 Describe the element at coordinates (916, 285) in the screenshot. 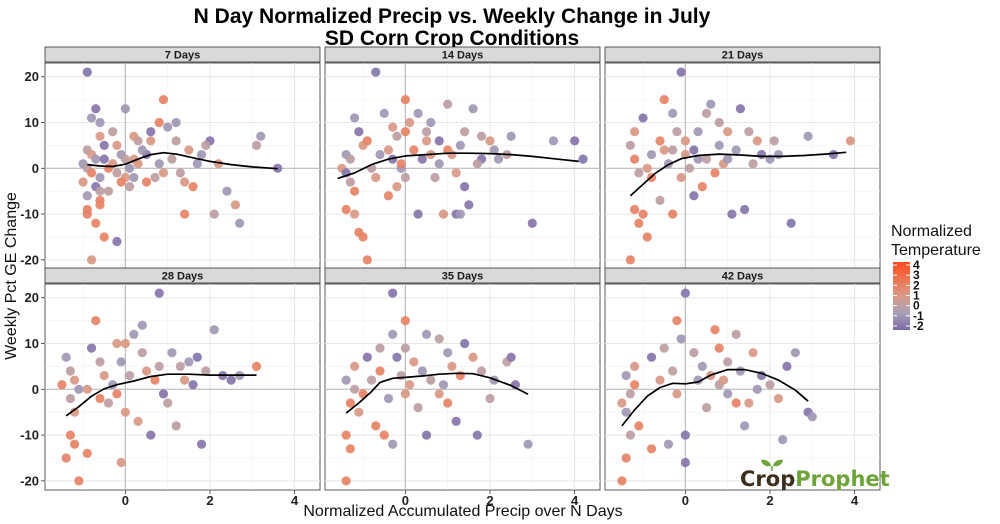

I see `legend-tick-label: 2` at that location.